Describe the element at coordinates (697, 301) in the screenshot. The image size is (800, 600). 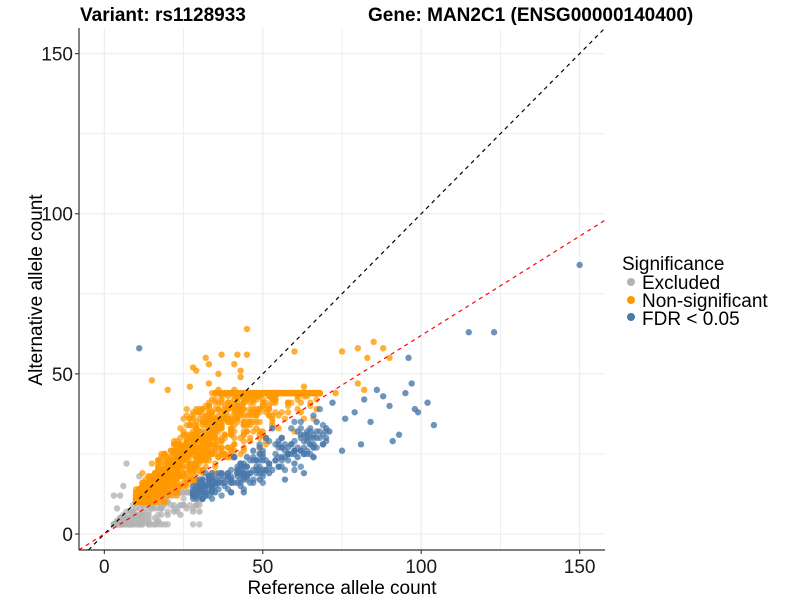
I see `legend-item-non-significant: Non-significant` at that location.